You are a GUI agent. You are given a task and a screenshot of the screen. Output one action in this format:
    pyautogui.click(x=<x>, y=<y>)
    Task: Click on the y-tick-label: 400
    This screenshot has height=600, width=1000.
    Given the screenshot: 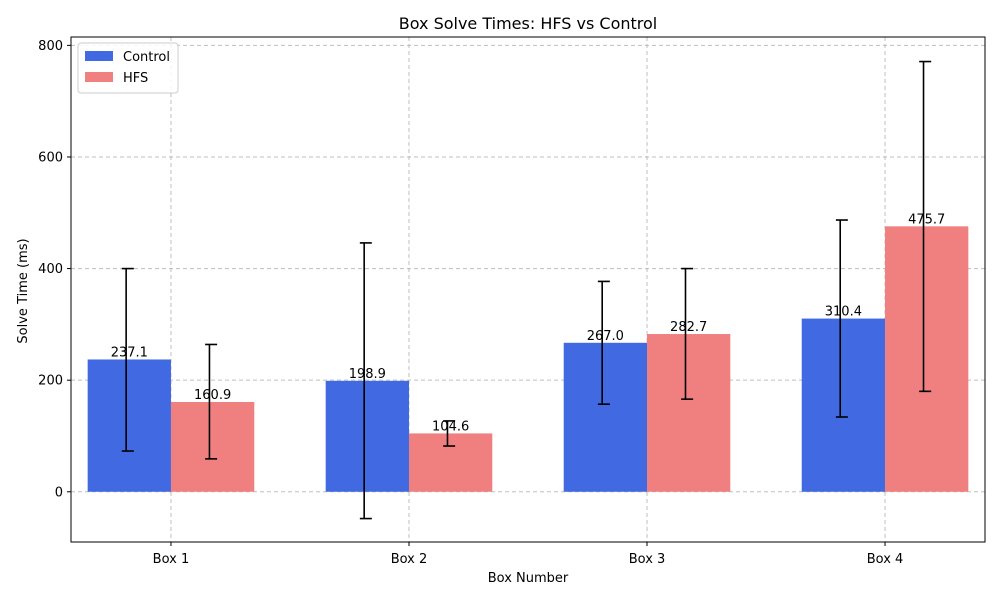 What is the action you would take?
    pyautogui.click(x=50, y=269)
    